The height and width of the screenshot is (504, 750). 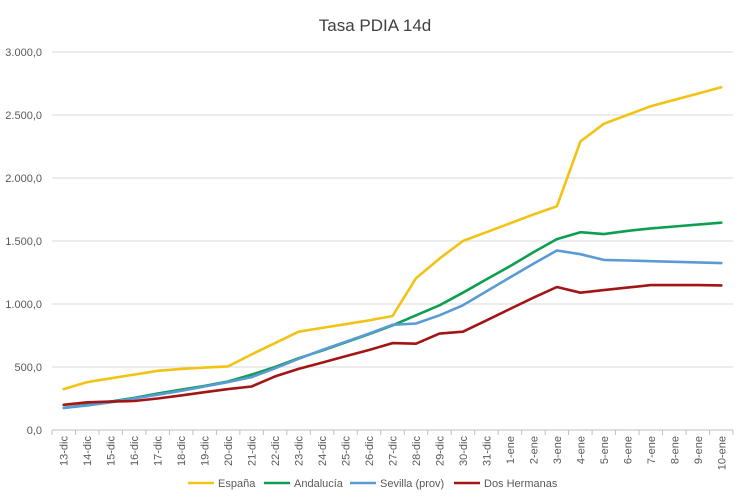 What do you see at coordinates (88, 451) in the screenshot?
I see `x-tick-label: 14-dic` at bounding box center [88, 451].